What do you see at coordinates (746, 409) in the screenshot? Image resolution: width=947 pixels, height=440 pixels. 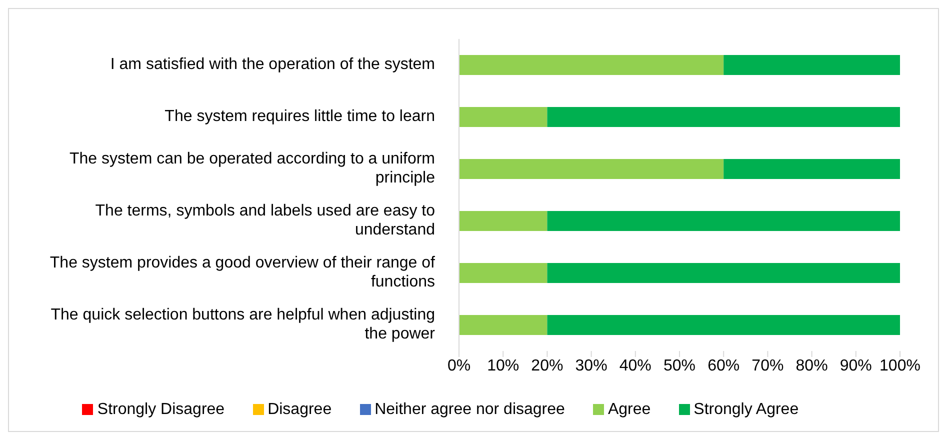 I see `legend-label: Strongly Agree` at bounding box center [746, 409].